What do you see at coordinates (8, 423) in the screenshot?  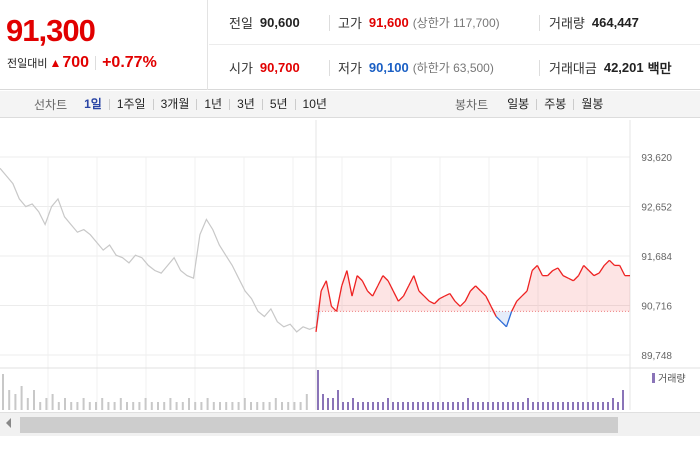 I see `scroll-left-icon` at bounding box center [8, 423].